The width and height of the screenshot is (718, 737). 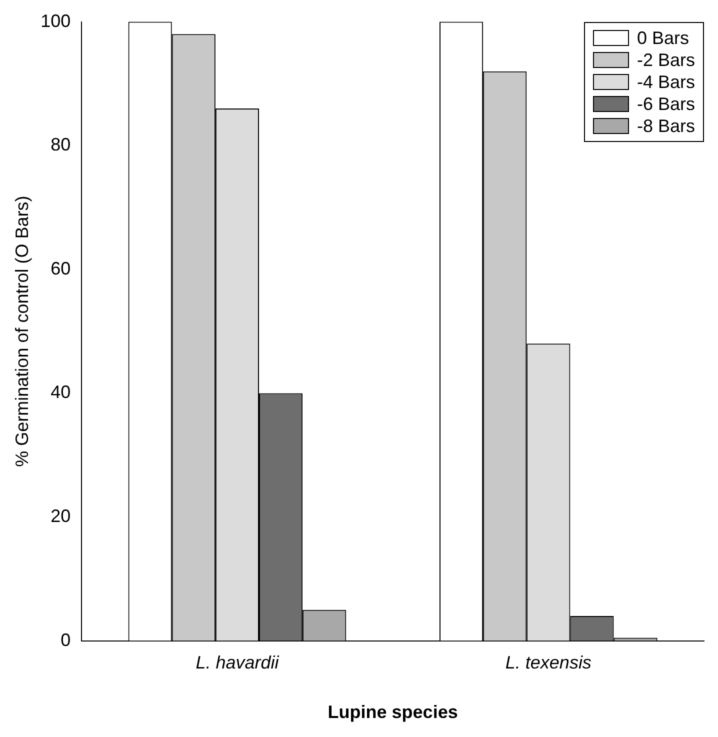 What do you see at coordinates (238, 662) in the screenshot?
I see `x-tick-label: L. havardii` at bounding box center [238, 662].